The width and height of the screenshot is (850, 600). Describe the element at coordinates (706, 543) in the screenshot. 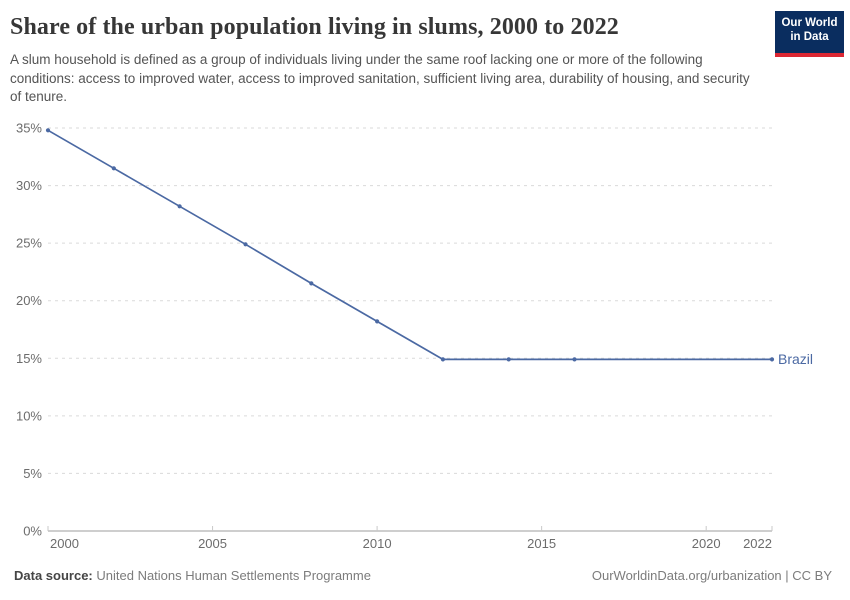

I see `x-tick-label: 2020` at that location.